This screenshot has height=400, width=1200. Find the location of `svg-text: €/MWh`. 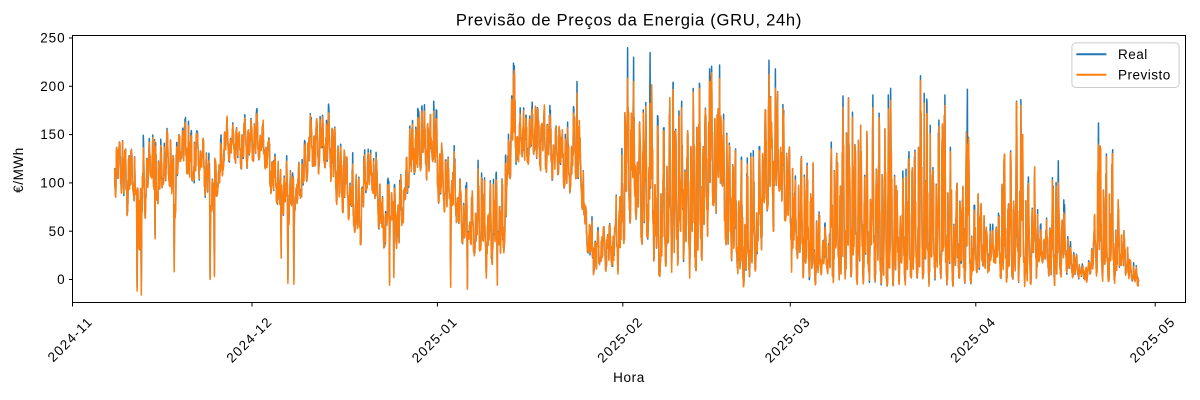

svg-text: €/MWh is located at coordinates (18, 170).